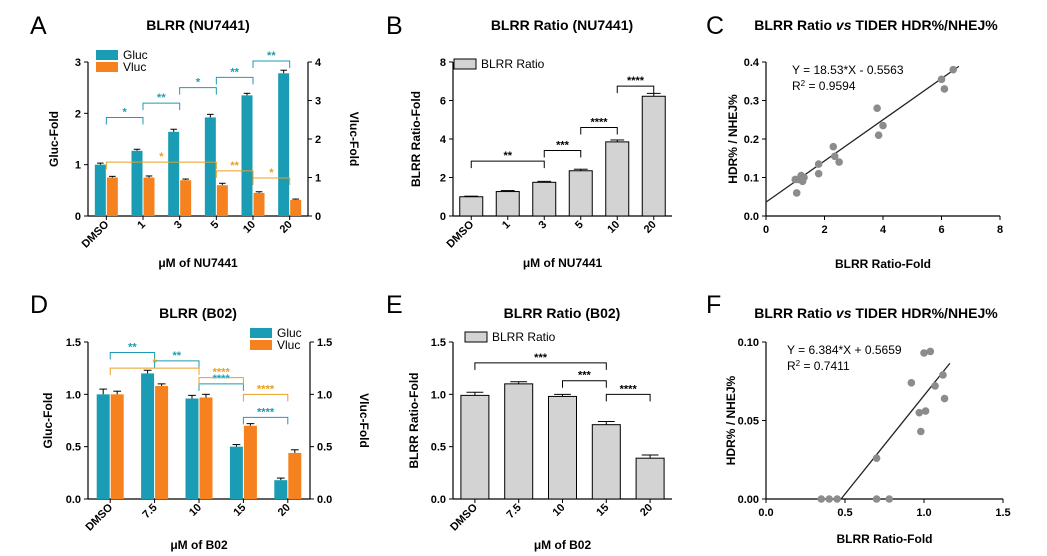 The width and height of the screenshot is (1047, 556). What do you see at coordinates (239, 510) in the screenshot?
I see `x-tick-label: 15` at bounding box center [239, 510].